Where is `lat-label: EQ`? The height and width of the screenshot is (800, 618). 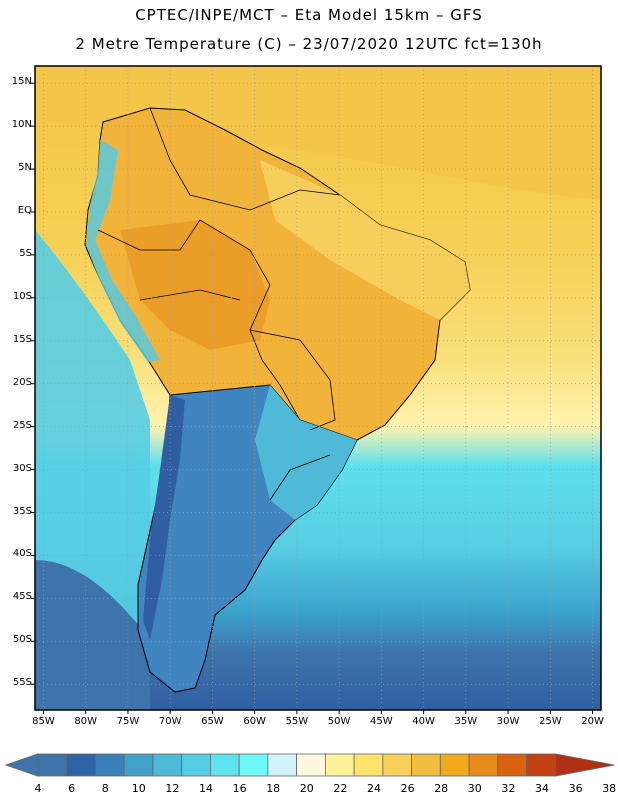
lat-label: EQ is located at coordinates (24, 210).